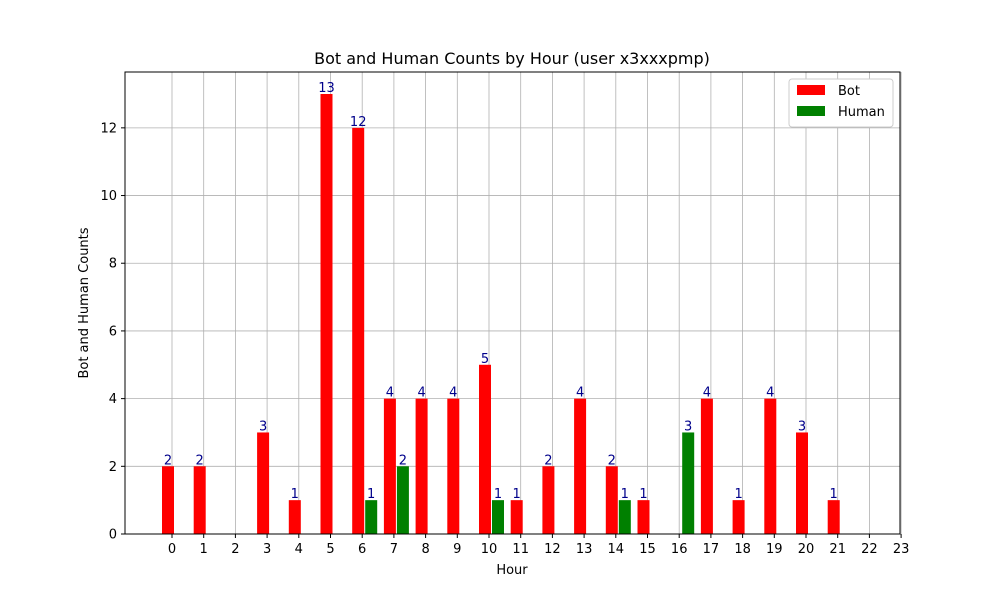  Describe the element at coordinates (849, 91) in the screenshot. I see `legend-label-bot: Bot` at that location.